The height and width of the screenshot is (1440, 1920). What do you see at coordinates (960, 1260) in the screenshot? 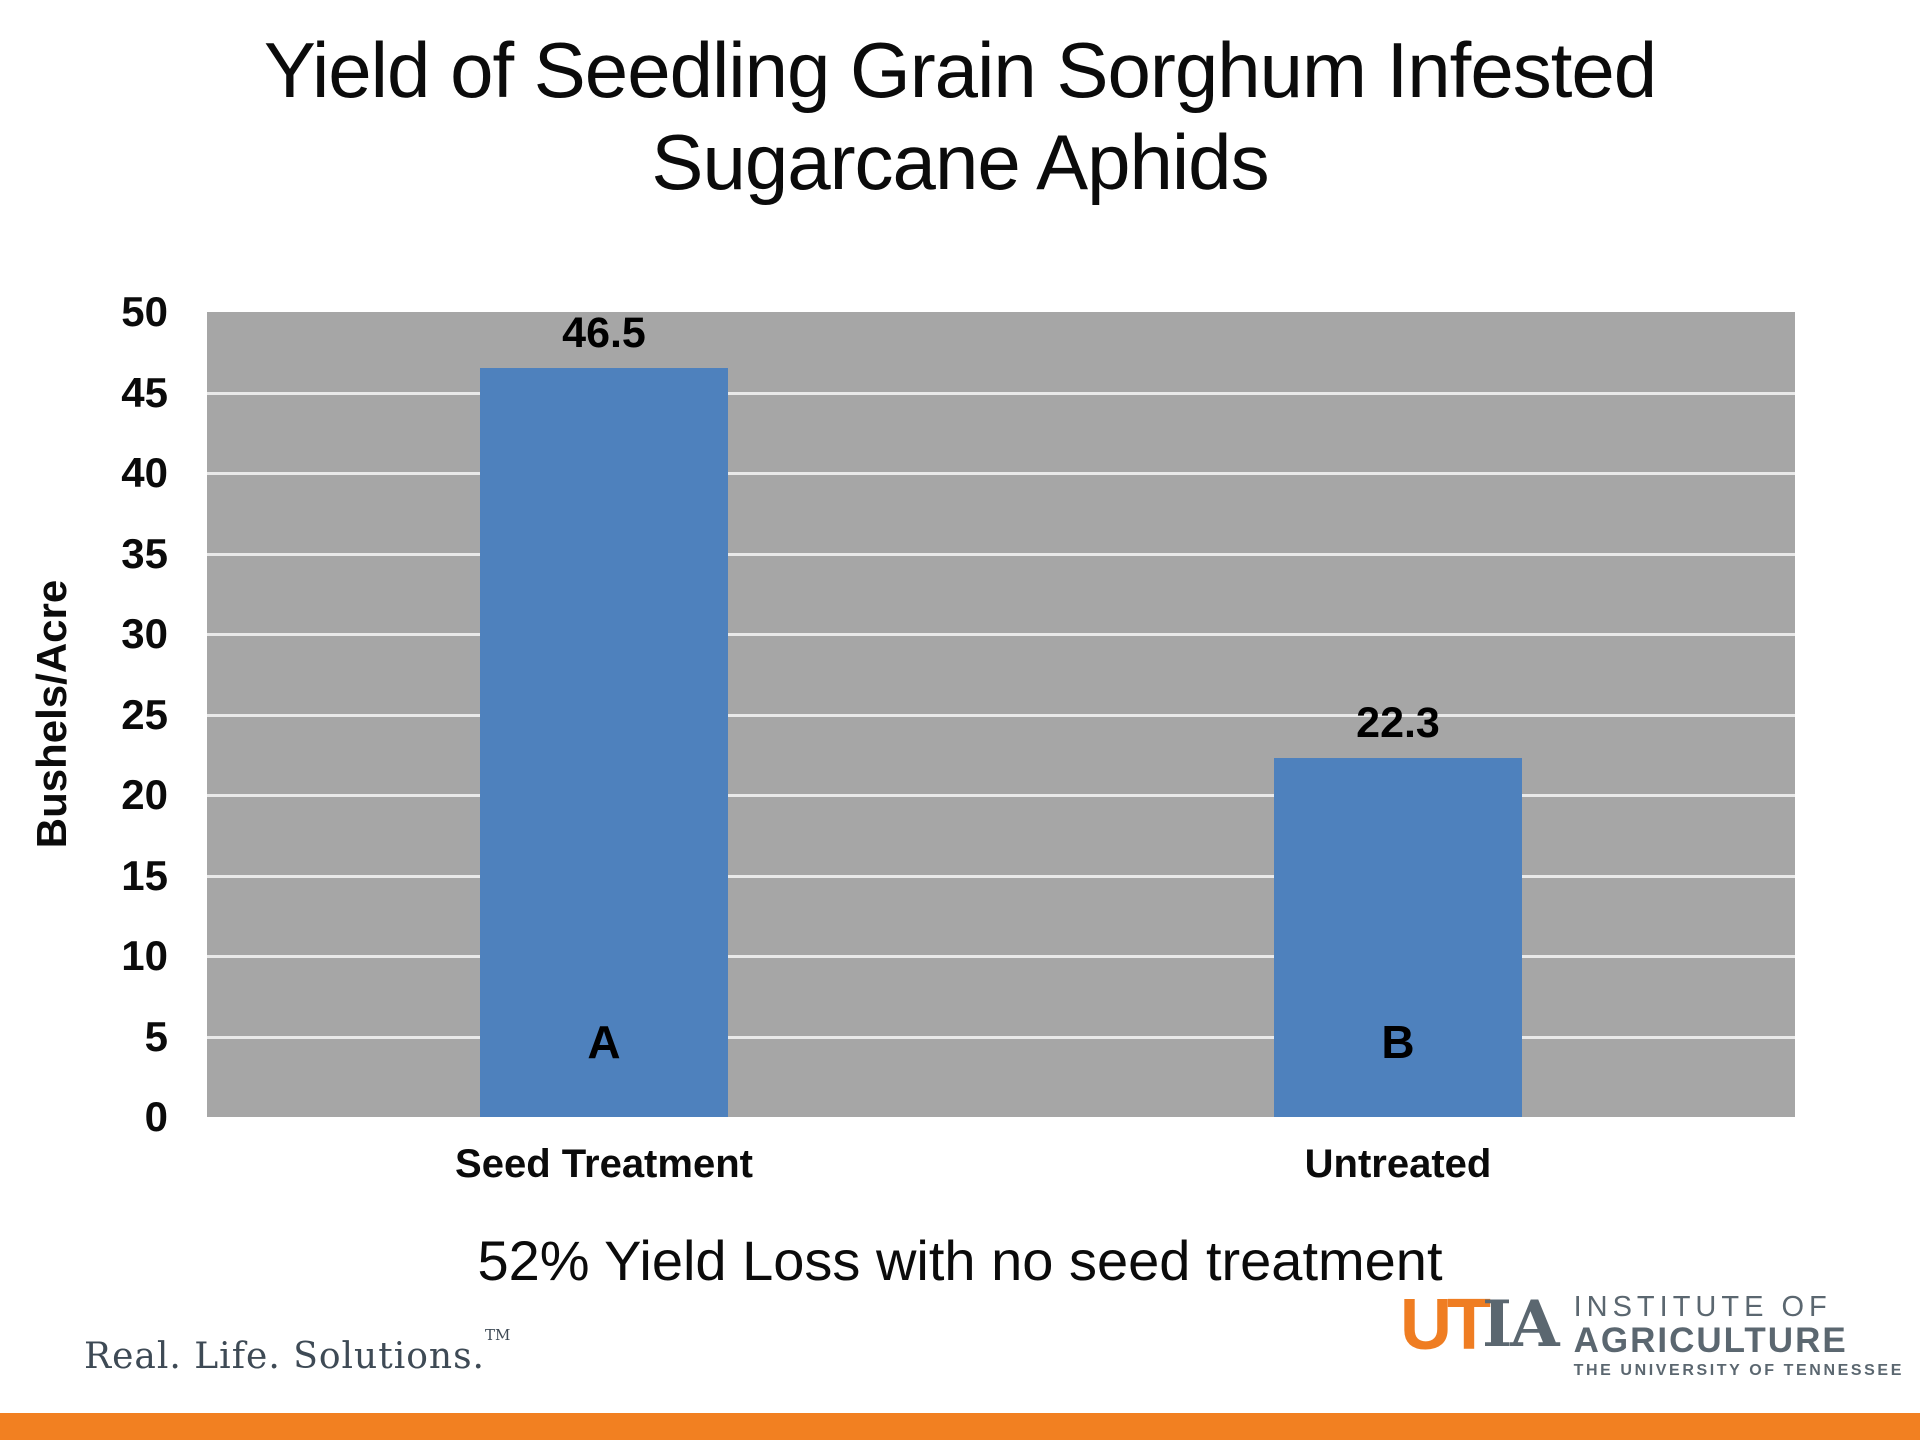
I see `caption-text: 52% Yield Loss with no seed treatment` at bounding box center [960, 1260].